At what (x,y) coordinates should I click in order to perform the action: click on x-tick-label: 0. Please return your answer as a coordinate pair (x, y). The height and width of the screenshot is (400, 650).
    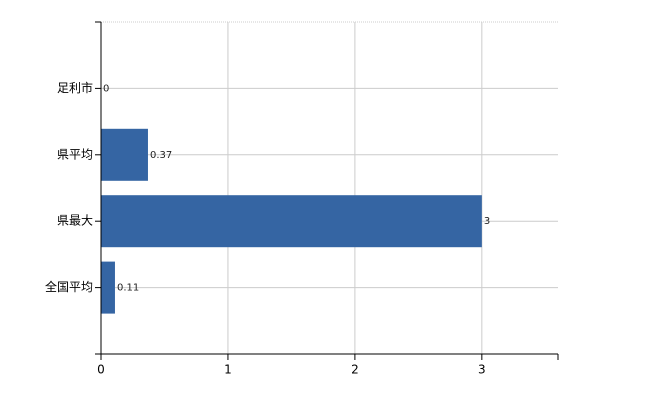
    Looking at the image, I should click on (101, 370).